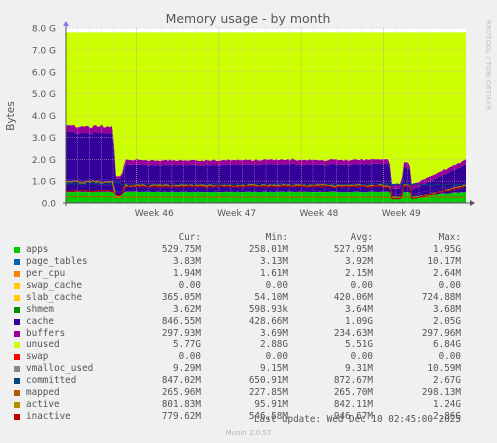  What do you see at coordinates (46, 273) in the screenshot?
I see `legend-name: per_cpu` at bounding box center [46, 273].